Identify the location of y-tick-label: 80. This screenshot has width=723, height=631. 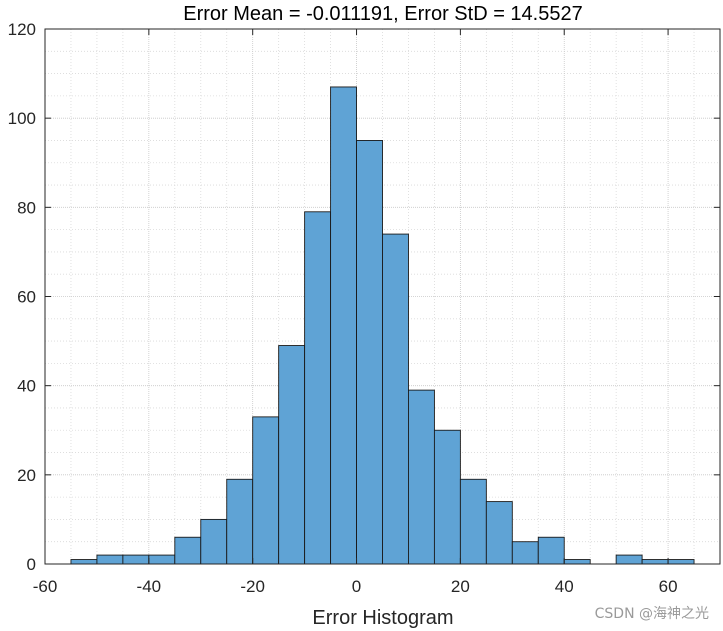
(26, 207).